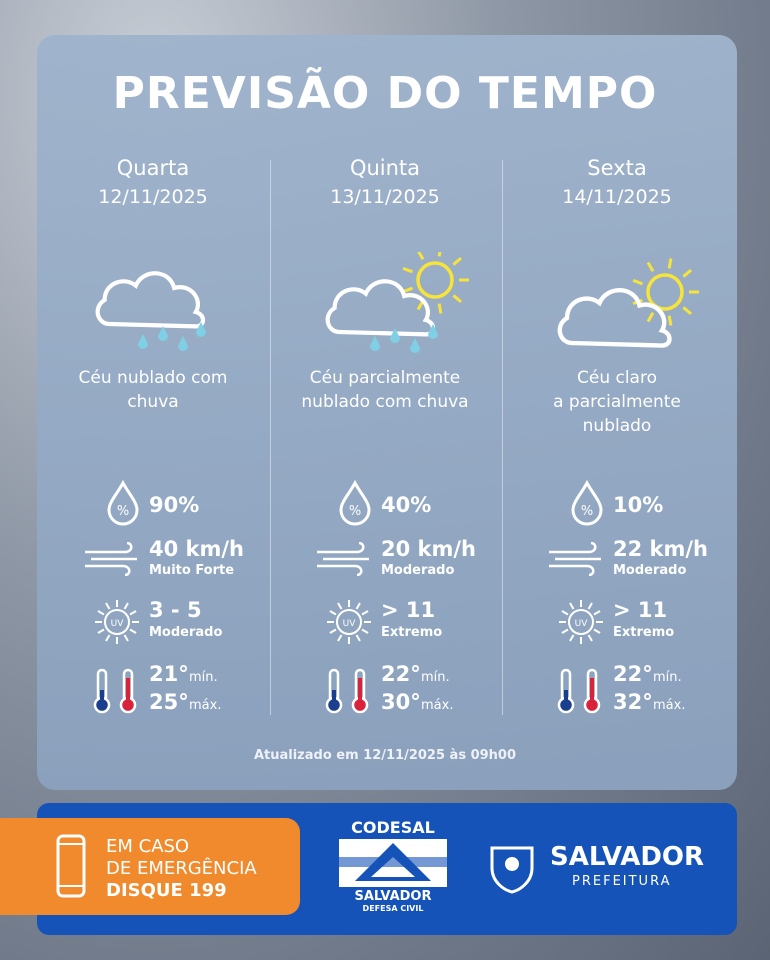 The height and width of the screenshot is (960, 770). I want to click on description-line: chuva, so click(153, 402).